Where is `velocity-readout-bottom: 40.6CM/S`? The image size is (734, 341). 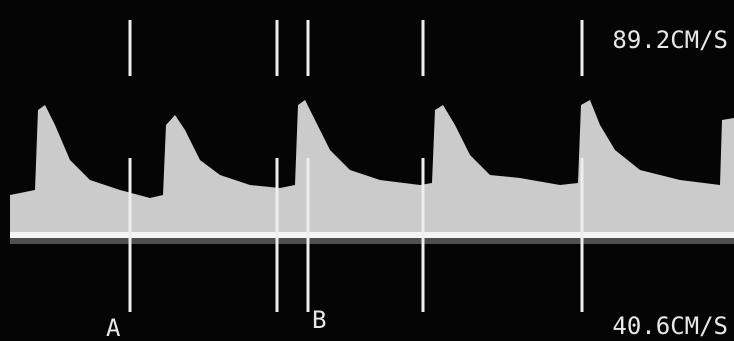
velocity-readout-bottom: 40.6CM/S is located at coordinates (670, 326).